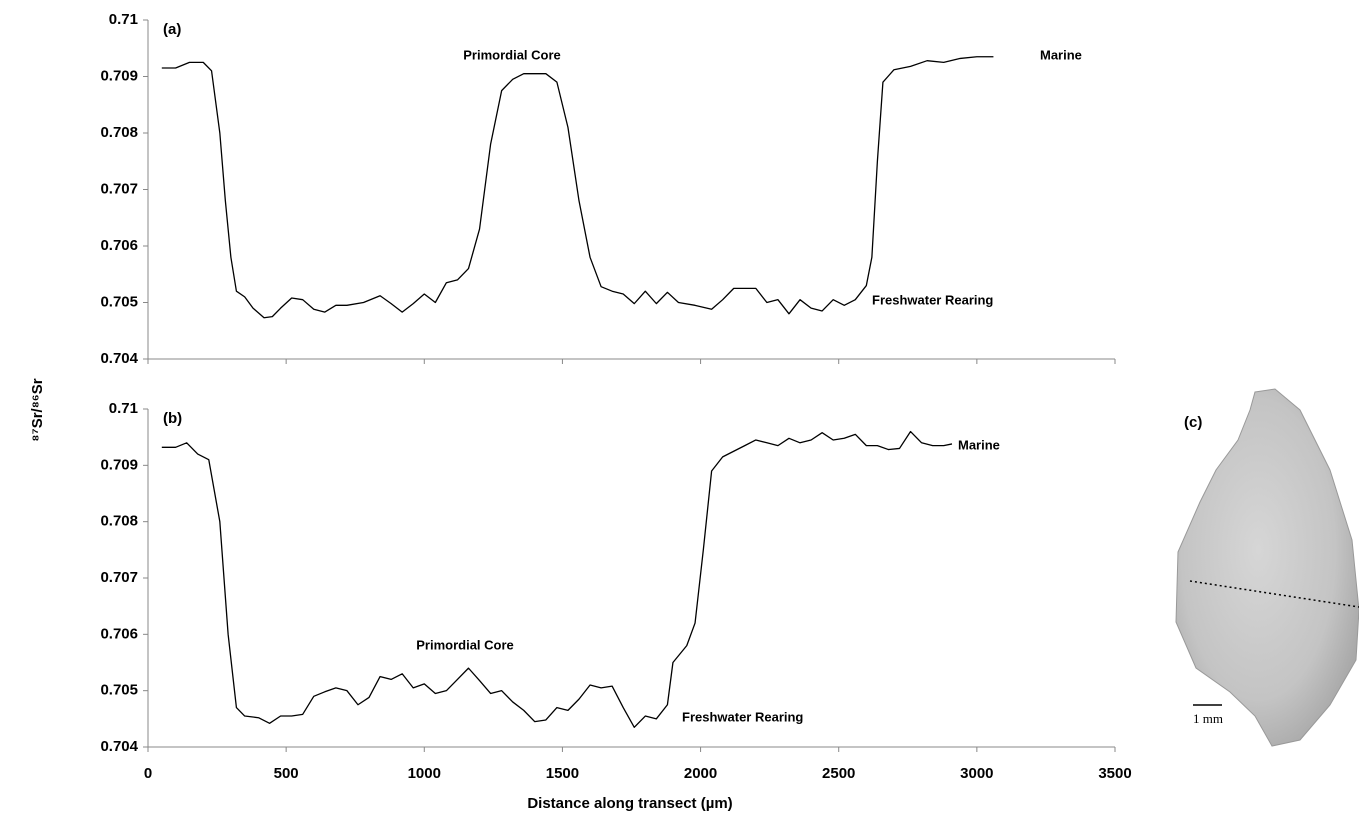 This screenshot has width=1359, height=825. Describe the element at coordinates (562, 773) in the screenshot. I see `x-tick-label: 1500` at that location.